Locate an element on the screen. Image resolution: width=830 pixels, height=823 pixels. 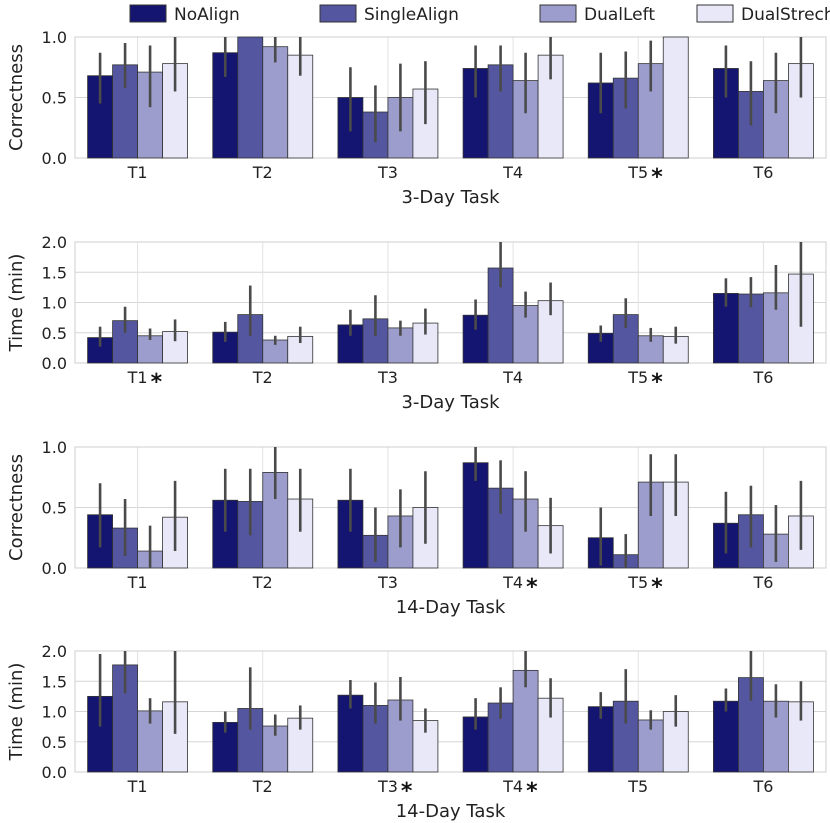
bar-dualleft-t2 is located at coordinates (275, 102).